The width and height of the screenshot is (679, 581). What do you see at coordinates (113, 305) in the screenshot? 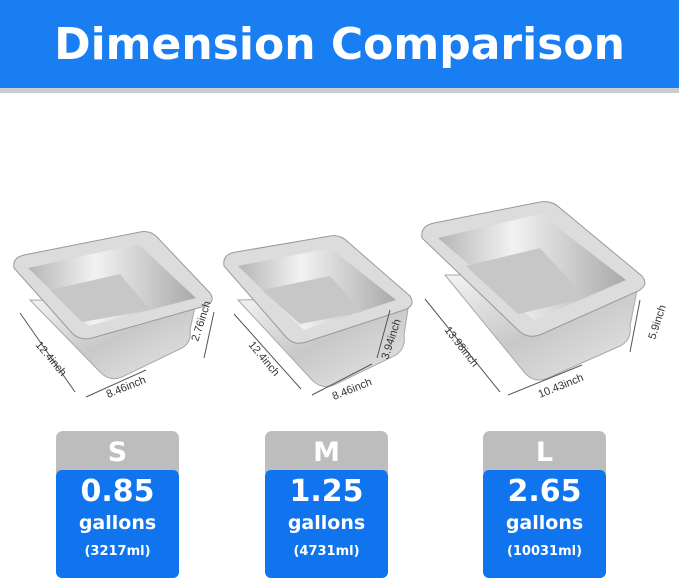
I see `pan-small` at bounding box center [113, 305].